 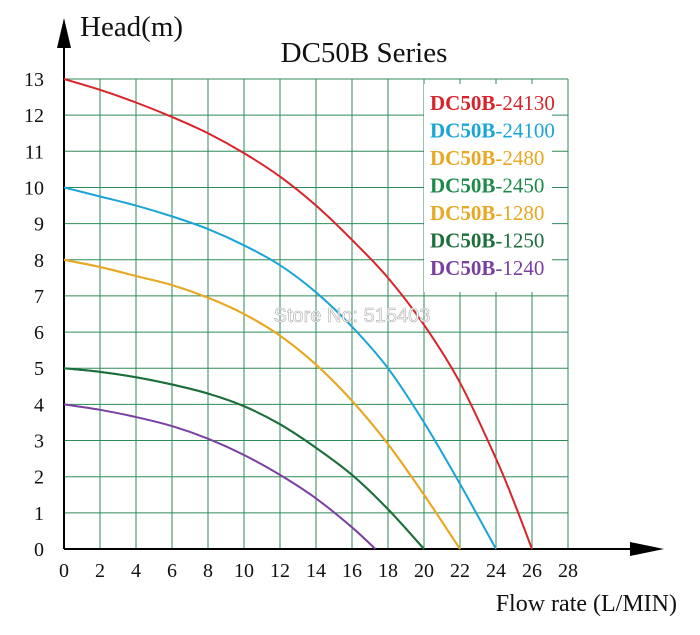 What do you see at coordinates (519, 158) in the screenshot?
I see `legend-entry-model: -2480` at bounding box center [519, 158].